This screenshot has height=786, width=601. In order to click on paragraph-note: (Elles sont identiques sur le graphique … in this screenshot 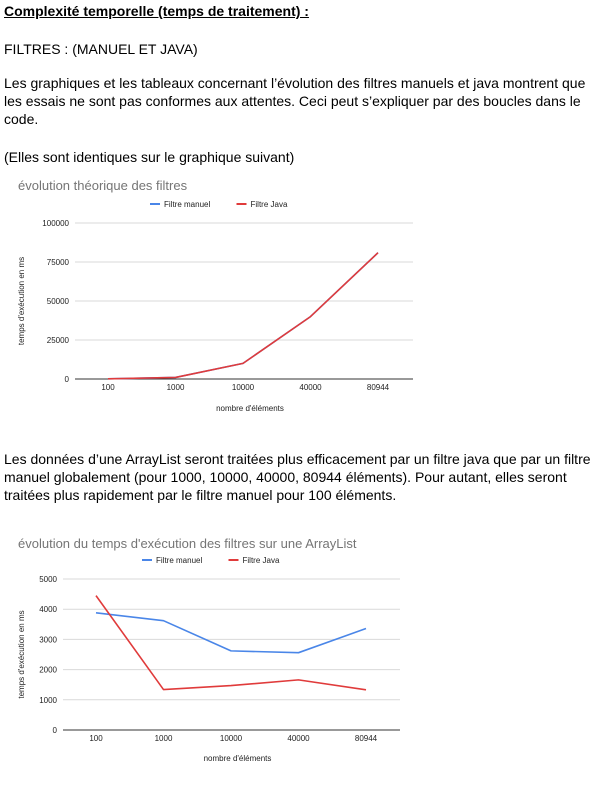, I will do `click(149, 157)`.